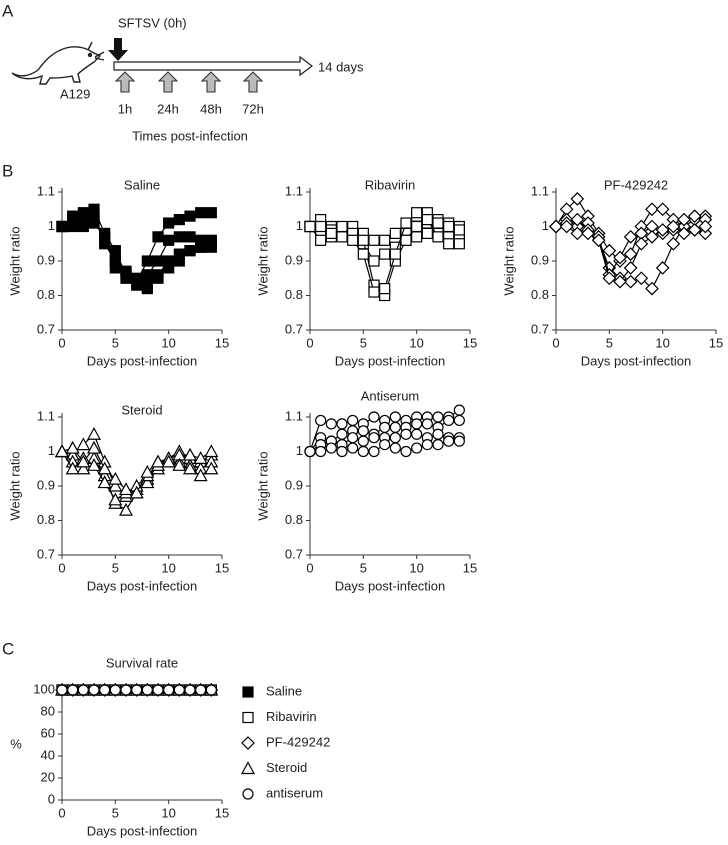 Image resolution: width=728 pixels, height=845 pixels. What do you see at coordinates (8, 10) in the screenshot?
I see `panel-label: A` at bounding box center [8, 10].